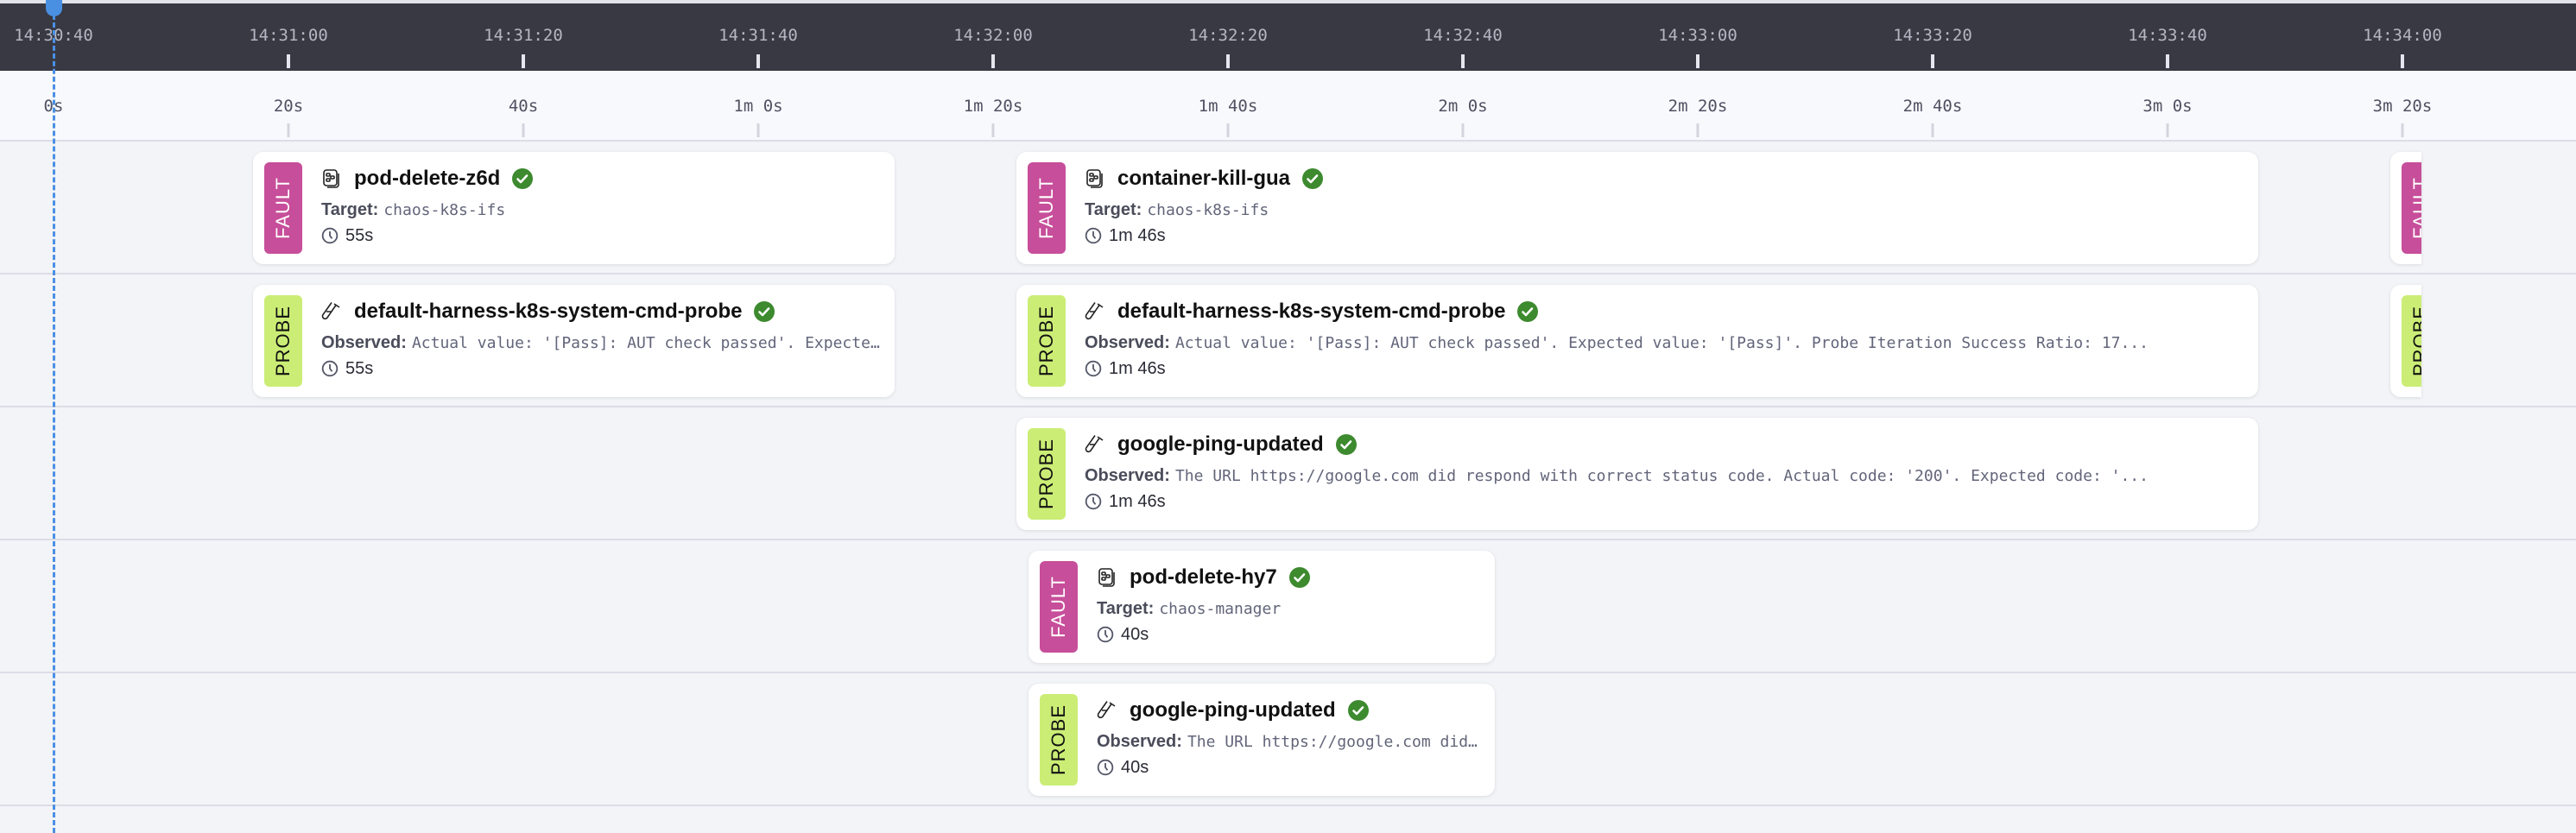 This screenshot has width=2576, height=833. Describe the element at coordinates (2415, 208) in the screenshot. I see `type-tag-label: FAULT` at that location.